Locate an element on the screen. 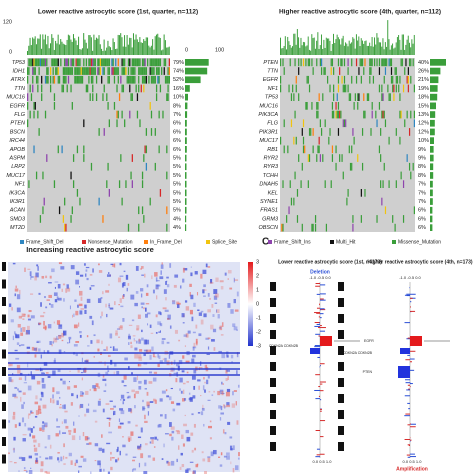 The image size is (474, 474). legend-label: Nonsense_Mutation is located at coordinates (110, 242).